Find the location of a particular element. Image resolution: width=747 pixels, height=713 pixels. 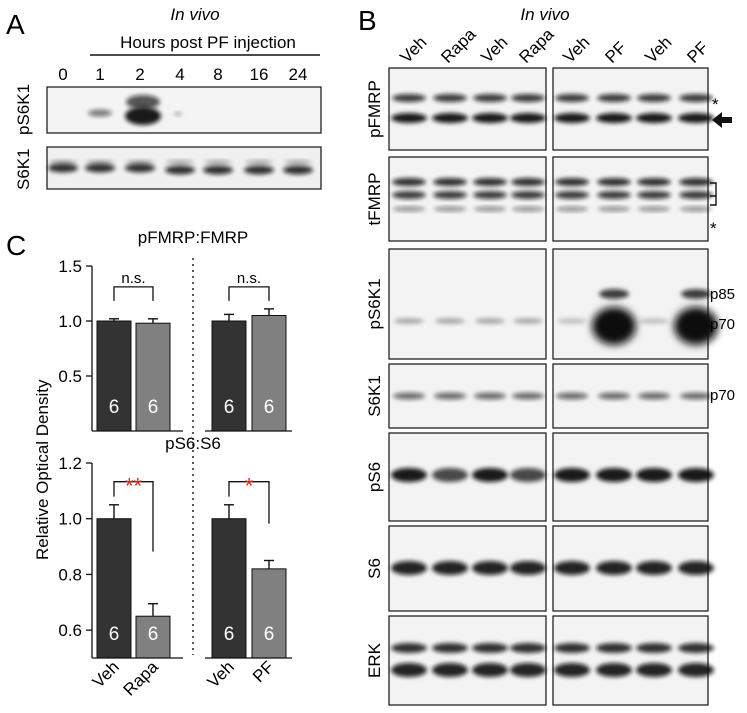

y-tick-label: 1.5 is located at coordinates (70, 266).